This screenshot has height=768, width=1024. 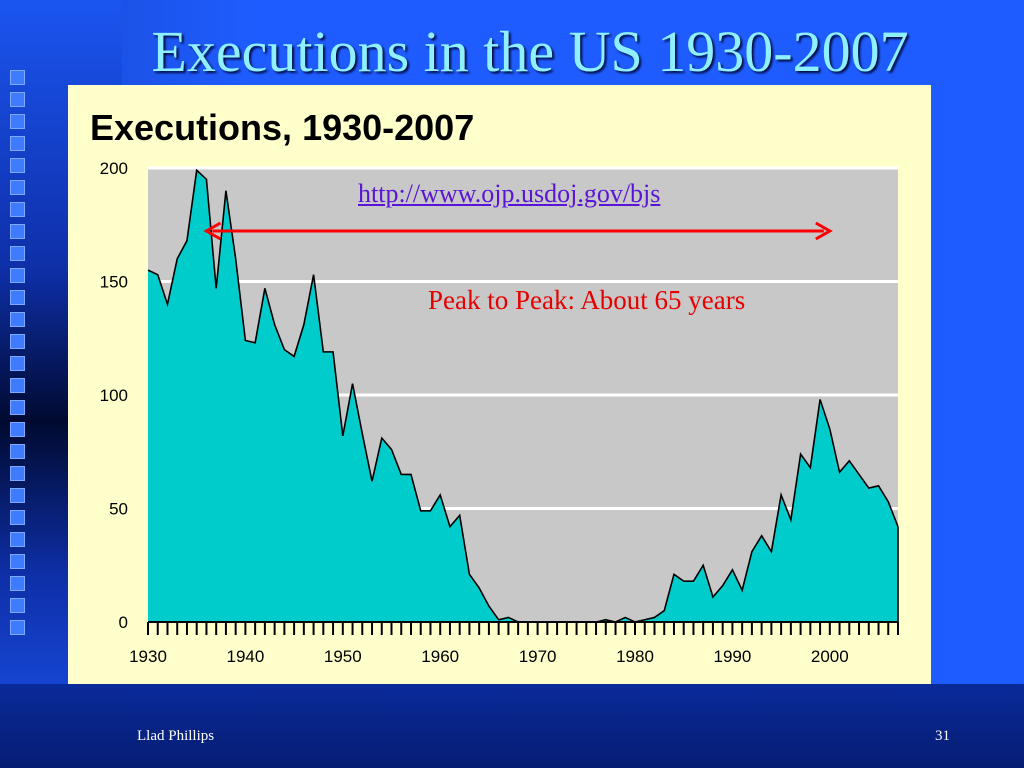 What do you see at coordinates (509, 193) in the screenshot?
I see `source-link: http://www.ojp.usdoj.gov/bjs` at bounding box center [509, 193].